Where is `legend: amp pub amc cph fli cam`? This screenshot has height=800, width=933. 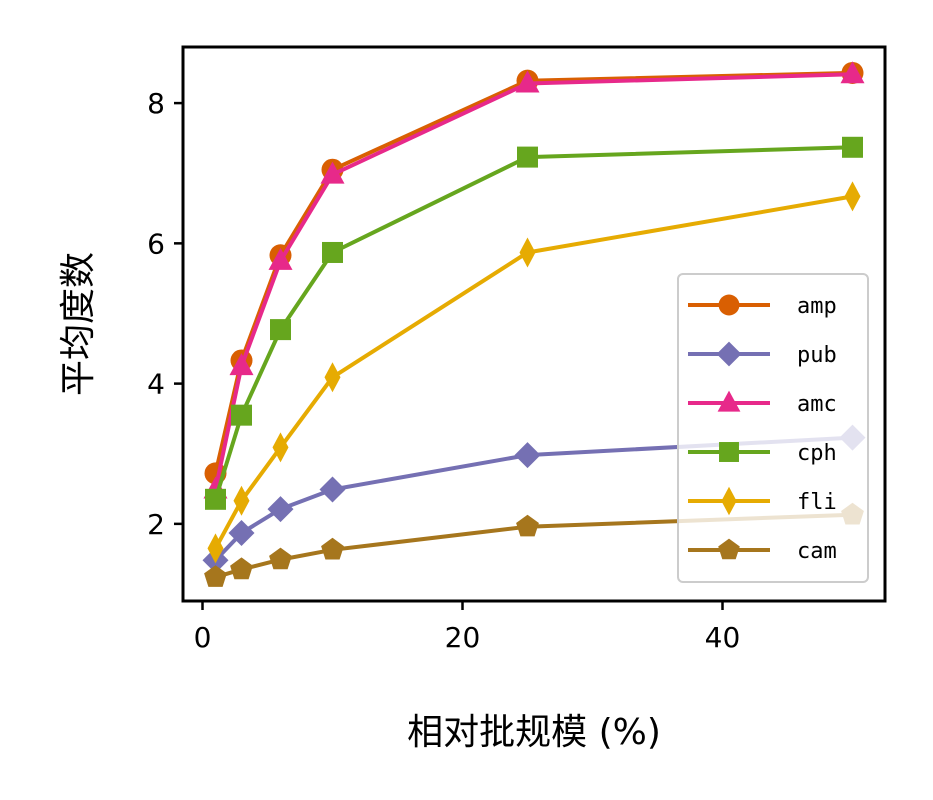
legend: amp pub amc cph fli cam is located at coordinates (773, 428).